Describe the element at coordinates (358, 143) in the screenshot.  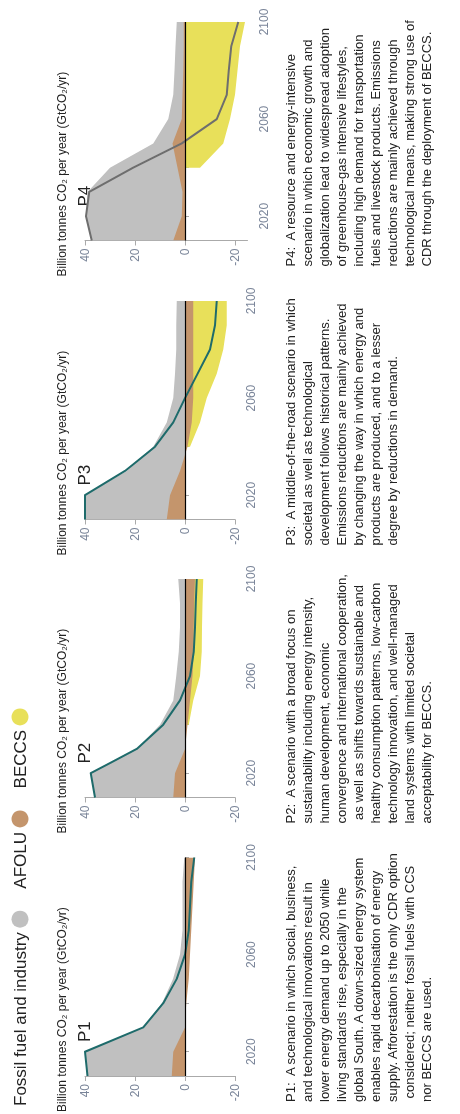
I see `text: P4: A resource and energy-intensive scenario in which economic growth and globalization lead to widespread adoption of greenhouse-gas intensive lifestyles, including high demand for transportation fuels and livestock products. Emissions reductions are mainly achieved through technological means, making strong use of CDR through the deployment of BECCS.` at that location.